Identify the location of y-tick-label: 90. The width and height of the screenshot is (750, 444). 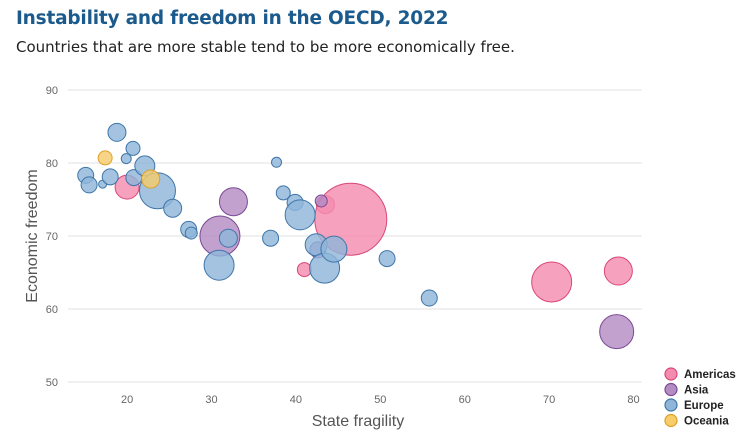
(52, 91).